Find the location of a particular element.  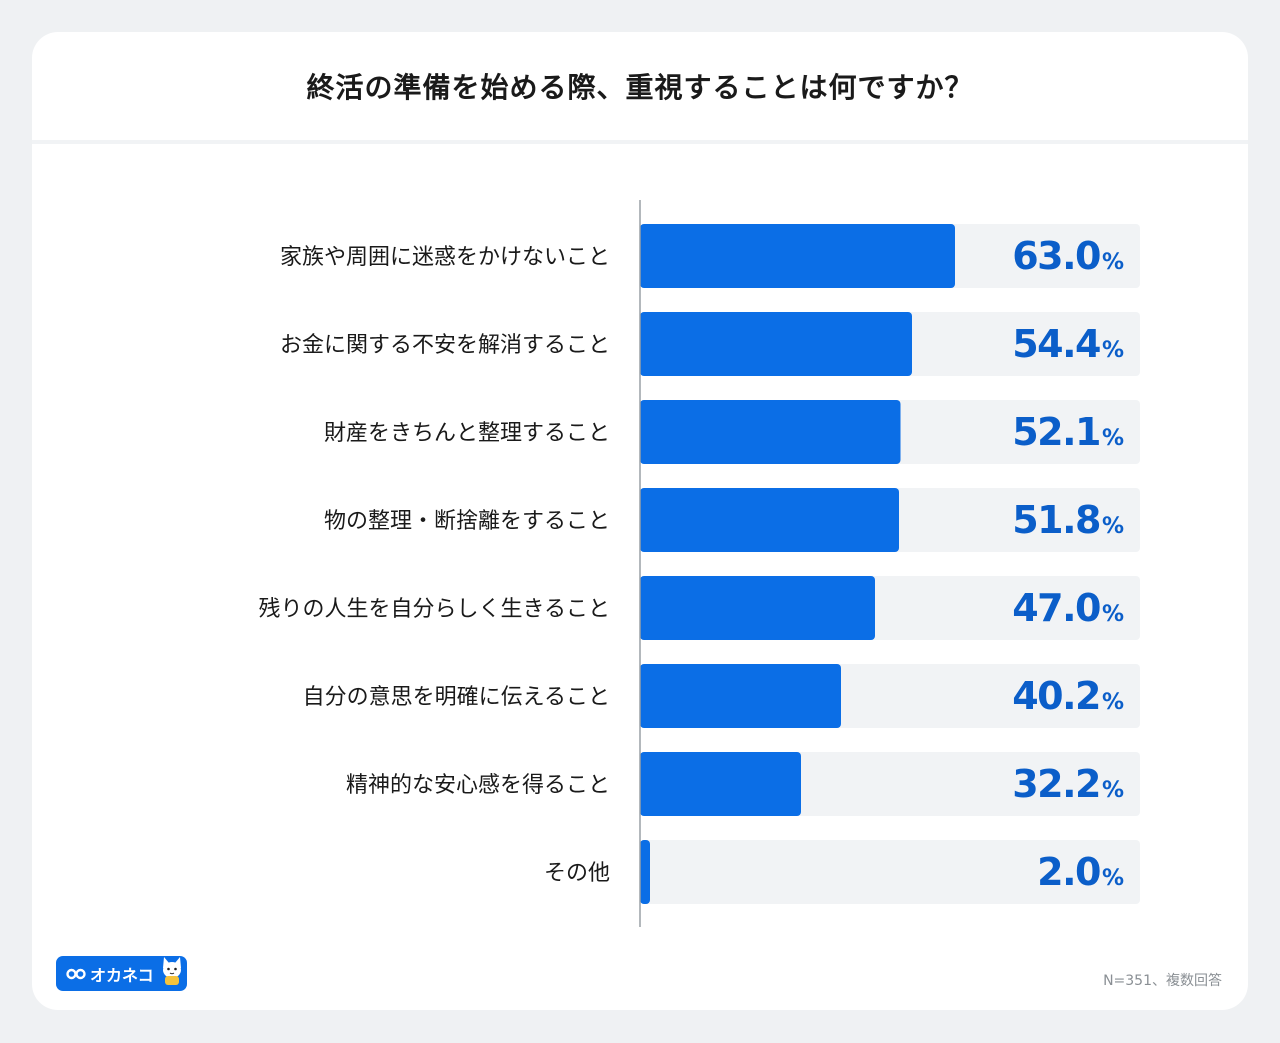

category-label: 残りの人生を自分らしく生きること is located at coordinates (434, 609).